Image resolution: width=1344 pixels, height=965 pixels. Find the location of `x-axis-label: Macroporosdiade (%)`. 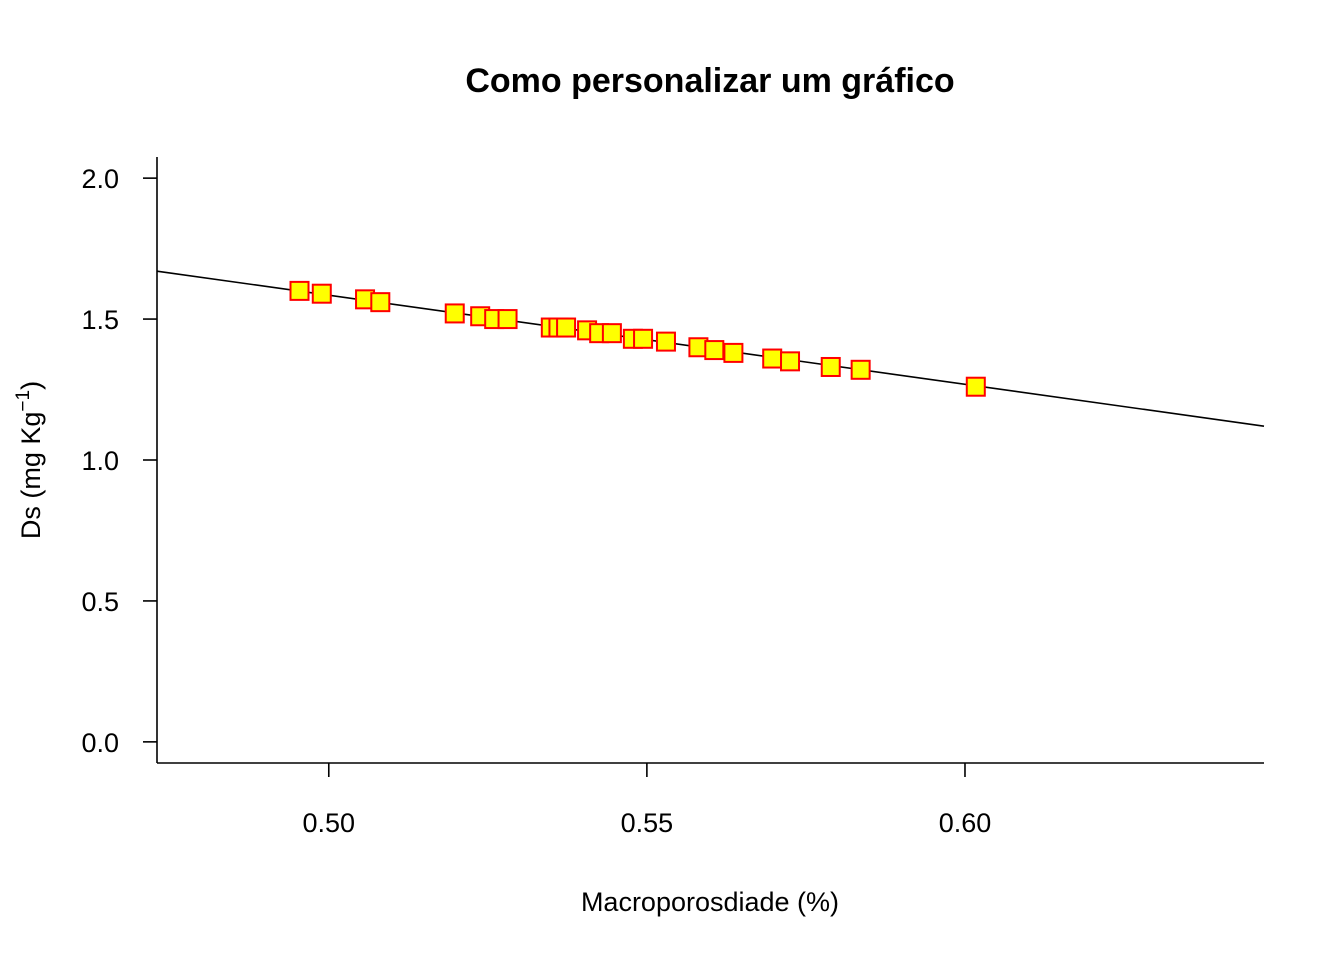

x-axis-label: Macroporosdiade (%) is located at coordinates (710, 902).